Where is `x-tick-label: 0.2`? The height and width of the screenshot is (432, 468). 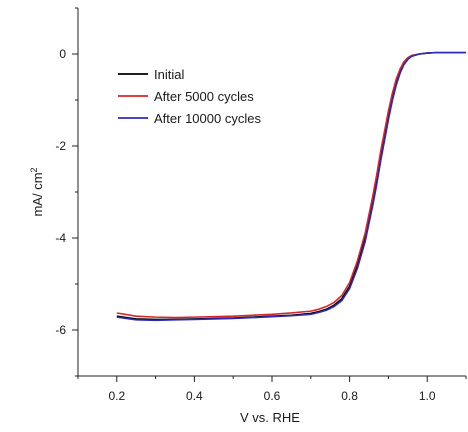 x-tick-label: 0.2 is located at coordinates (116, 396).